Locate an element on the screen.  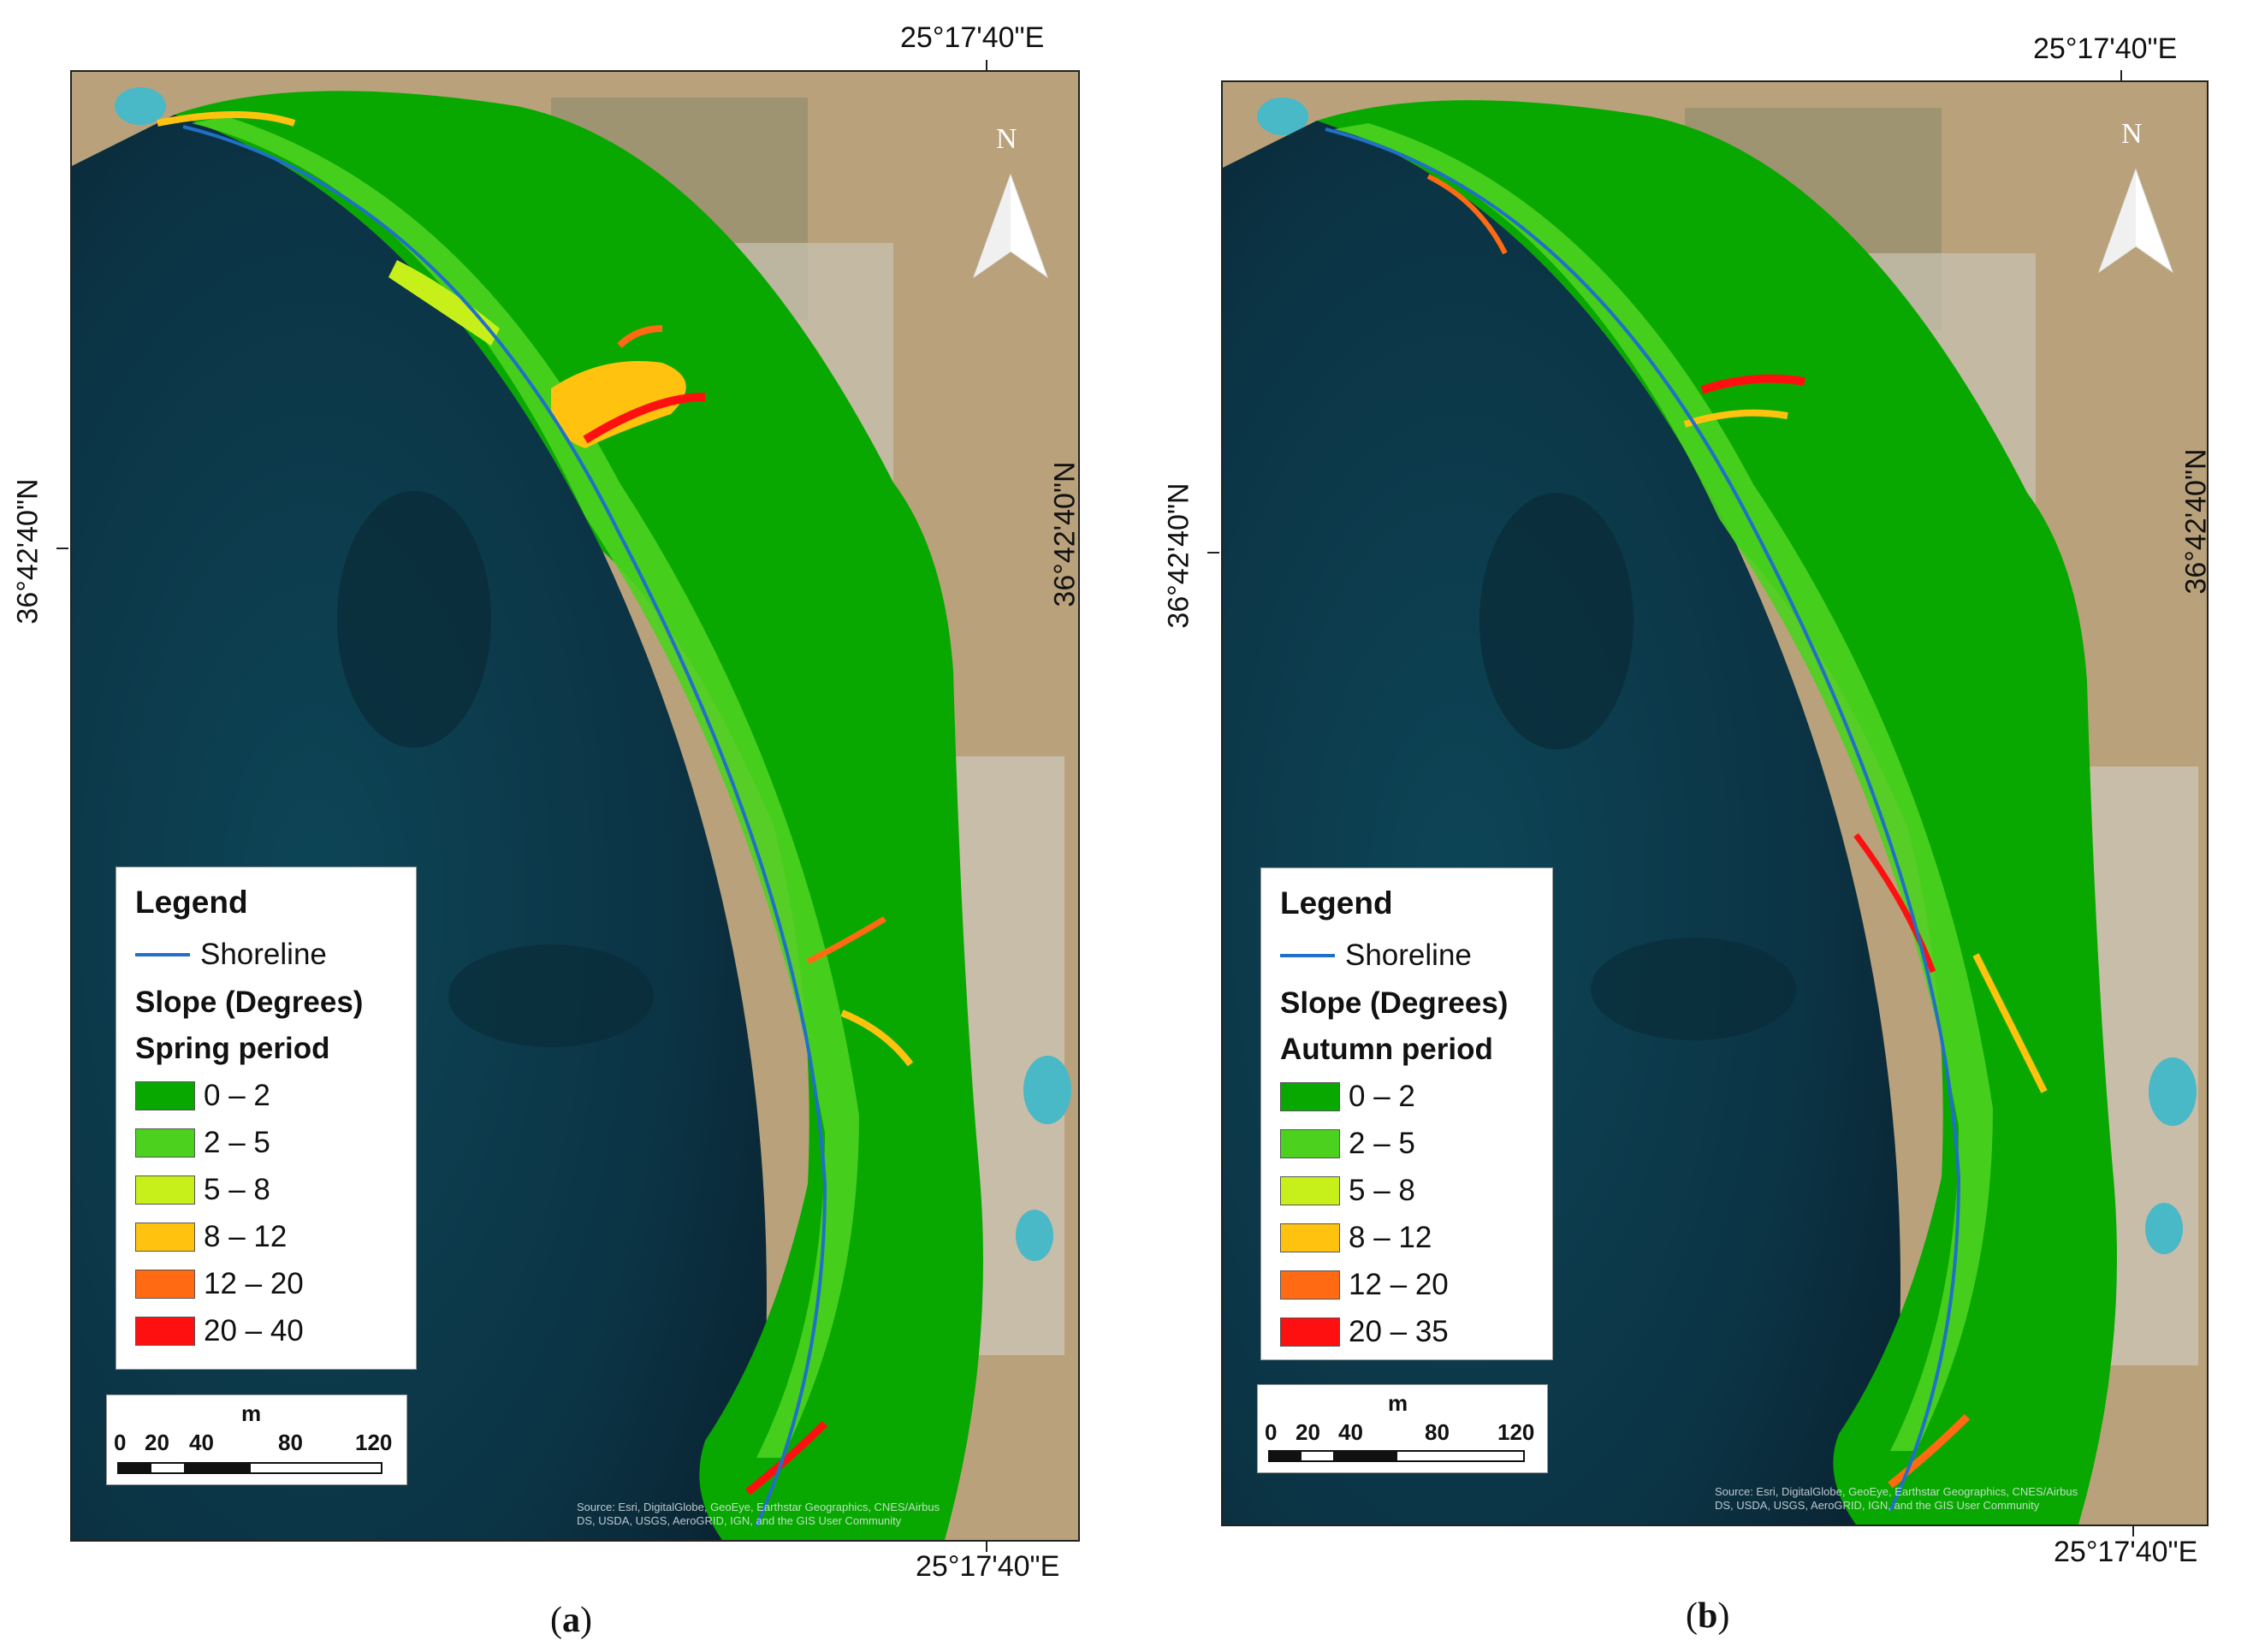
bottom-longitude-tick is located at coordinates (2133, 1531).